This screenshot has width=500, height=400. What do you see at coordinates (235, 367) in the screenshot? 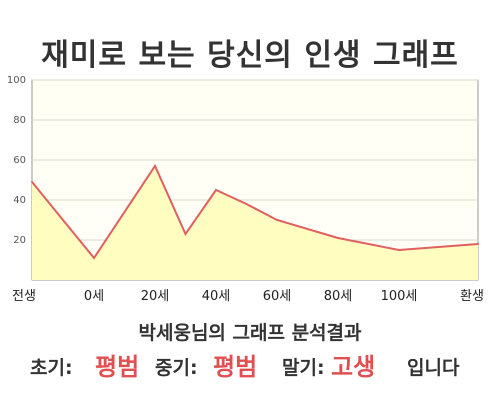
I see `mid-value: 평범` at bounding box center [235, 367].